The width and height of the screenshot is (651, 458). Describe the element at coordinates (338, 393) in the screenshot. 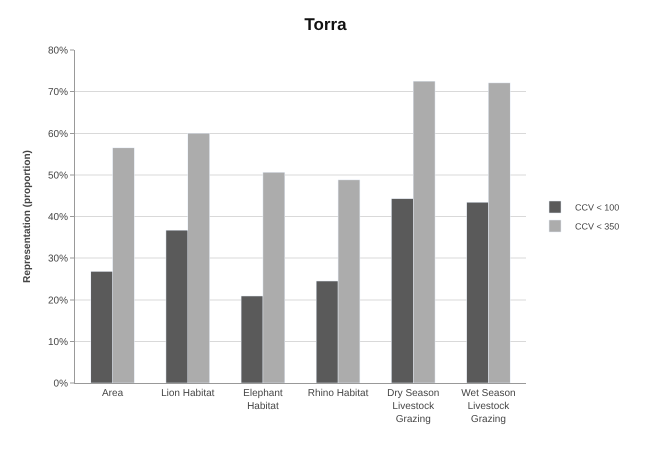

I see `x-tick-label: Rhino Habitat` at that location.